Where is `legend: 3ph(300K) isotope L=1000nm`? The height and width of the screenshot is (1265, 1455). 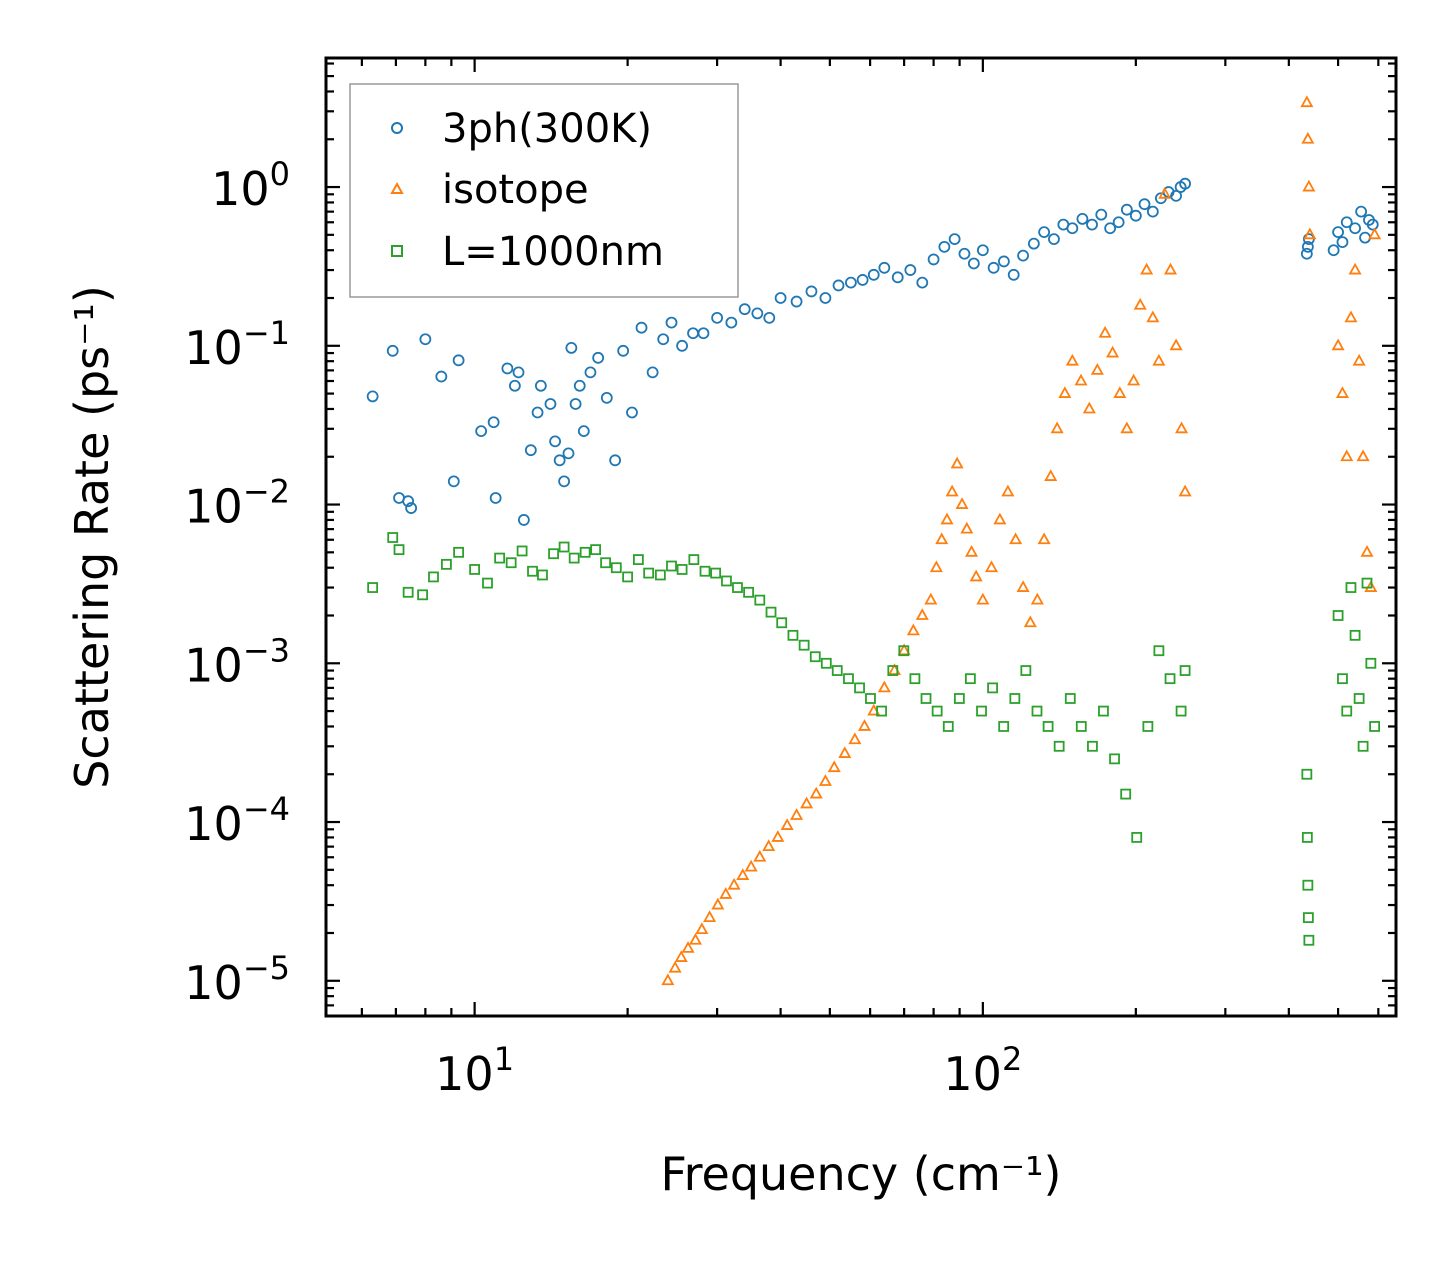
legend: 3ph(300K) isotope L=1000nm is located at coordinates (544, 190).